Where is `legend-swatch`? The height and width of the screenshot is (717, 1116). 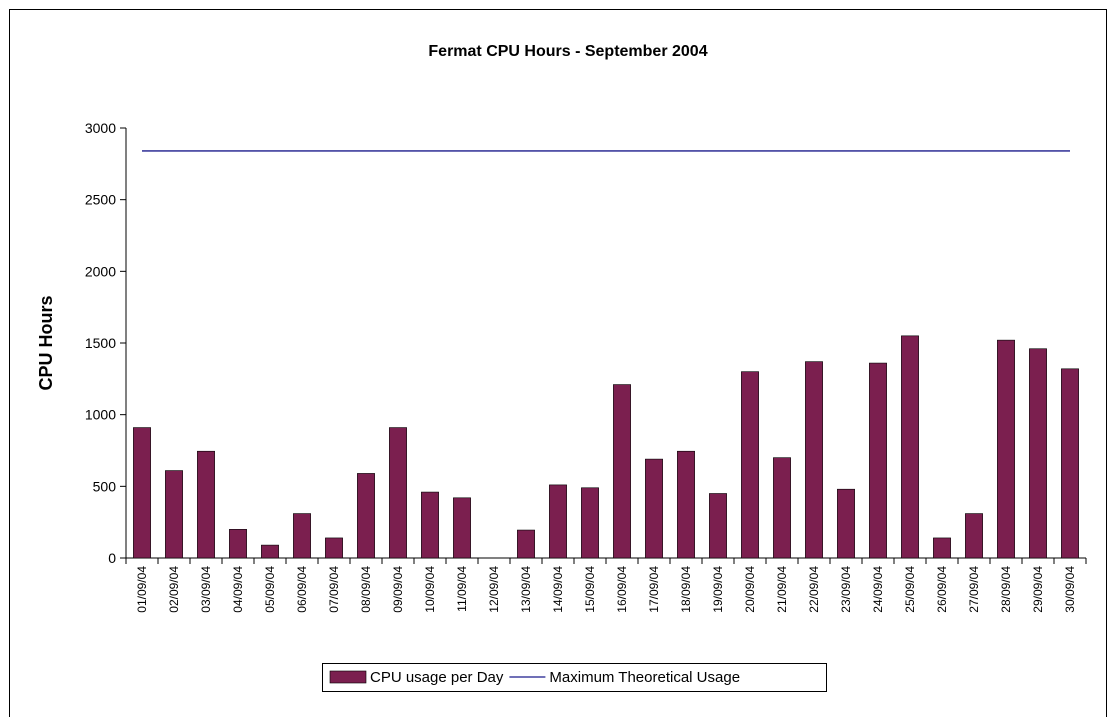 legend-swatch is located at coordinates (348, 677).